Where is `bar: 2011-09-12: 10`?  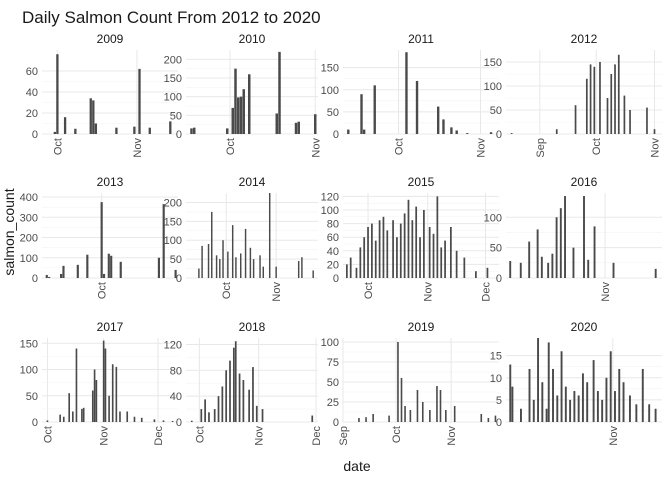 bar: 2011-09-12: 10 is located at coordinates (348, 131).